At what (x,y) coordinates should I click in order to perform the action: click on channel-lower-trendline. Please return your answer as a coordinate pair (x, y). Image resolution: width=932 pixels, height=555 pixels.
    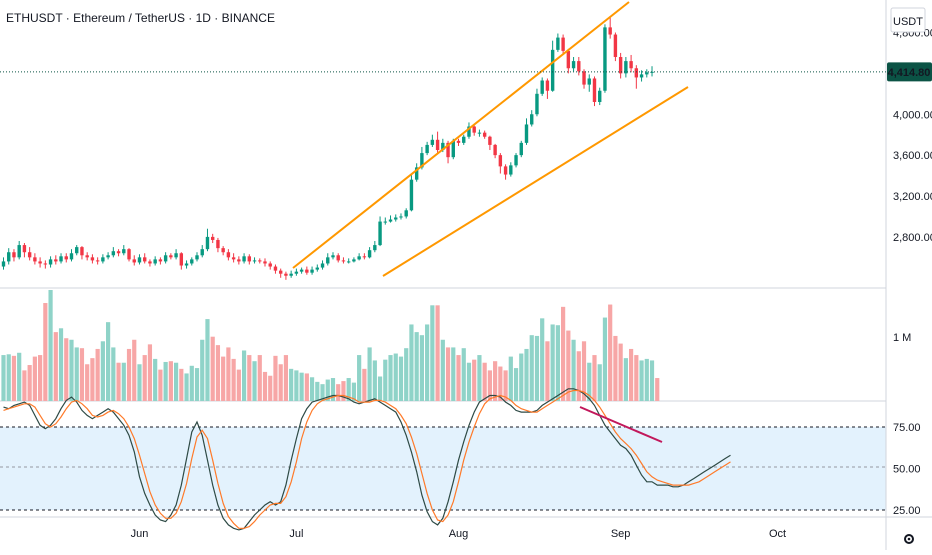
    Looking at the image, I should click on (535, 181).